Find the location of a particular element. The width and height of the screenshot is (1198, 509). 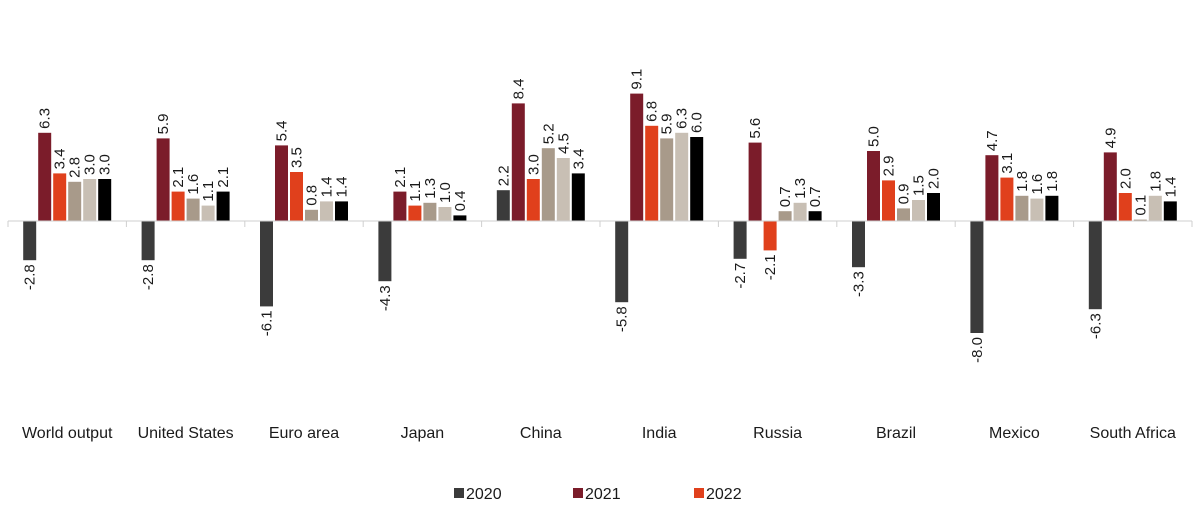

legend-label: 2021 is located at coordinates (603, 494).